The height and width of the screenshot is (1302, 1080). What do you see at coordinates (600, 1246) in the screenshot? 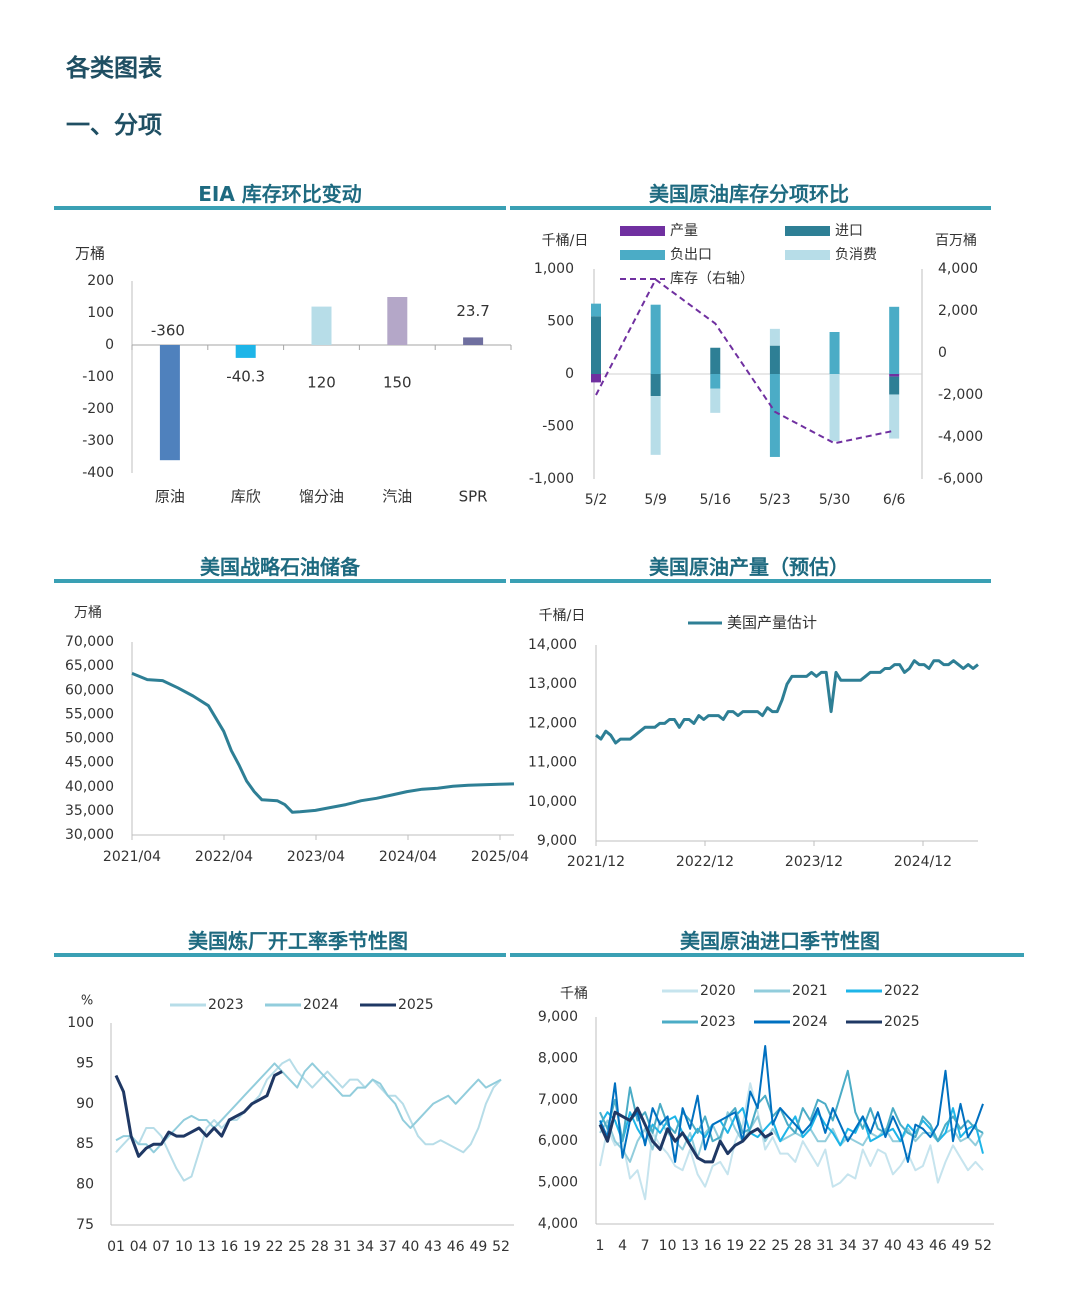
I see `x-tick-label: 1` at bounding box center [600, 1246].